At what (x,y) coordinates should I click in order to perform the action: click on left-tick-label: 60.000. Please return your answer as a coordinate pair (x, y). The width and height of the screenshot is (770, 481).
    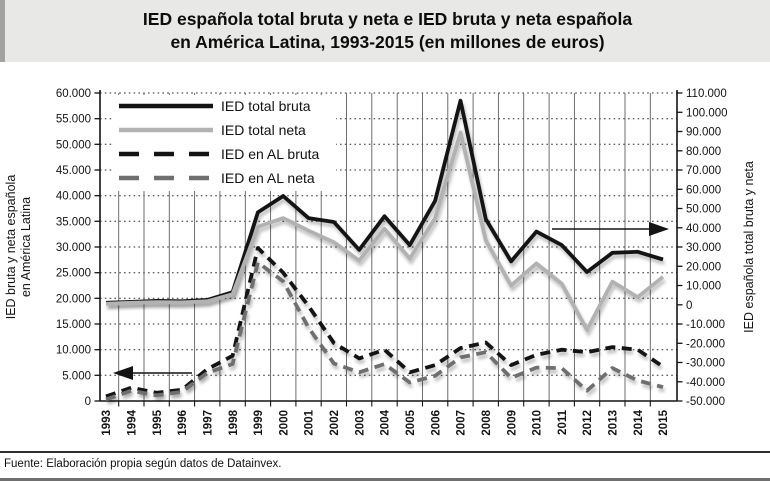
    Looking at the image, I should click on (73, 94).